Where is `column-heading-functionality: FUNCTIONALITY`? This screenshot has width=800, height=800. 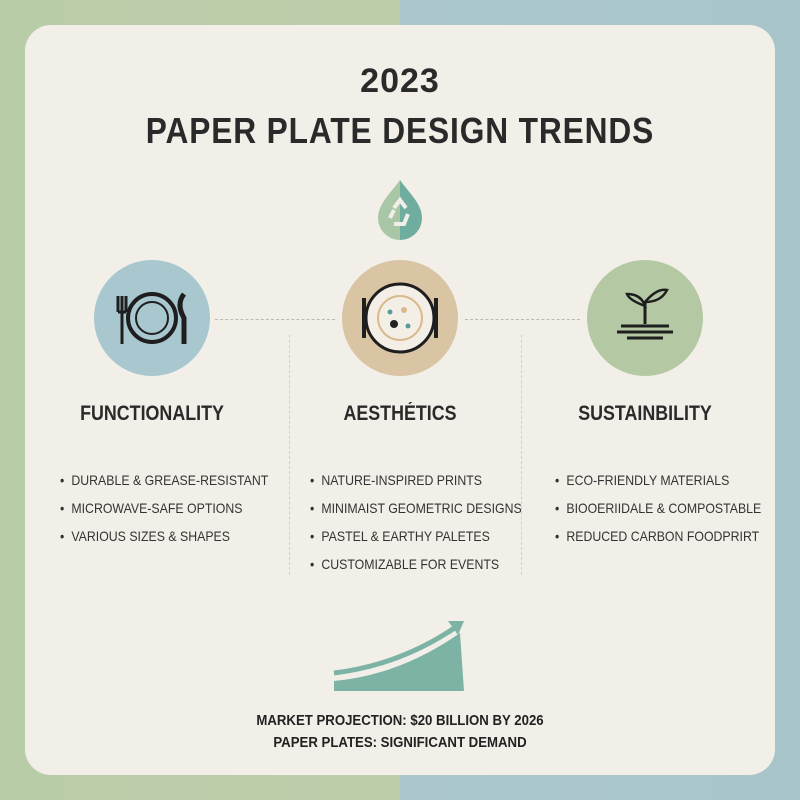 column-heading-functionality: FUNCTIONALITY is located at coordinates (152, 413).